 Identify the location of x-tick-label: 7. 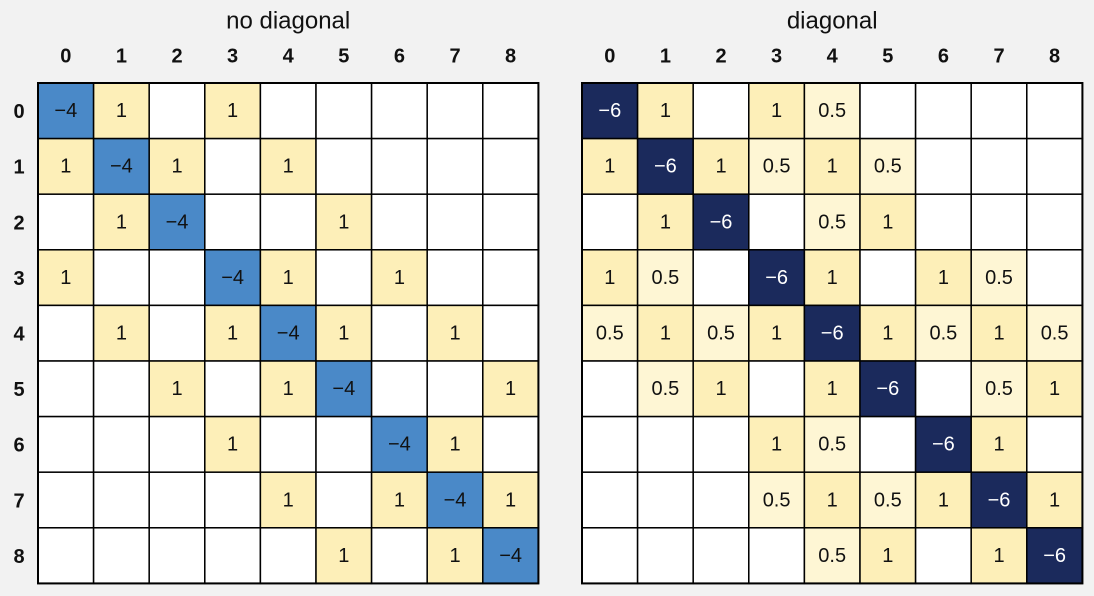
(998, 56).